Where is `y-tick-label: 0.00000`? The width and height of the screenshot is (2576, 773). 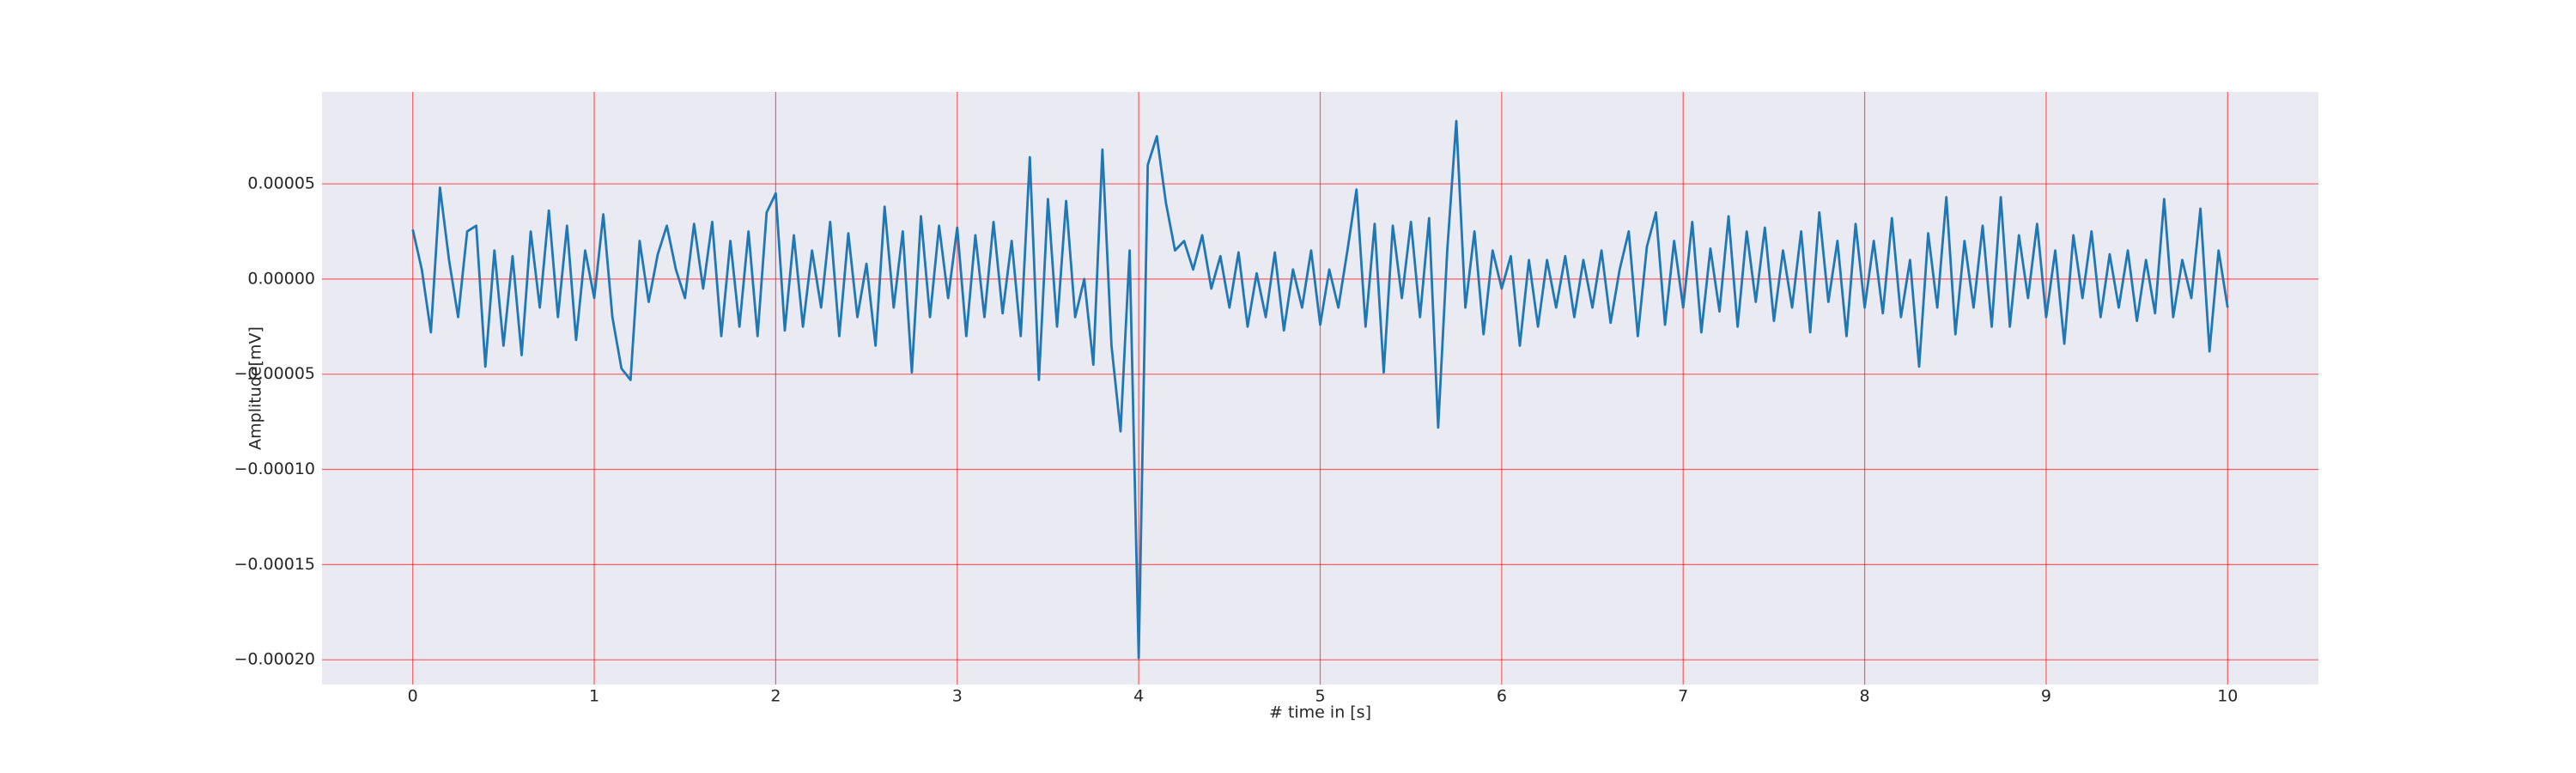
y-tick-label: 0.00000 is located at coordinates (281, 278).